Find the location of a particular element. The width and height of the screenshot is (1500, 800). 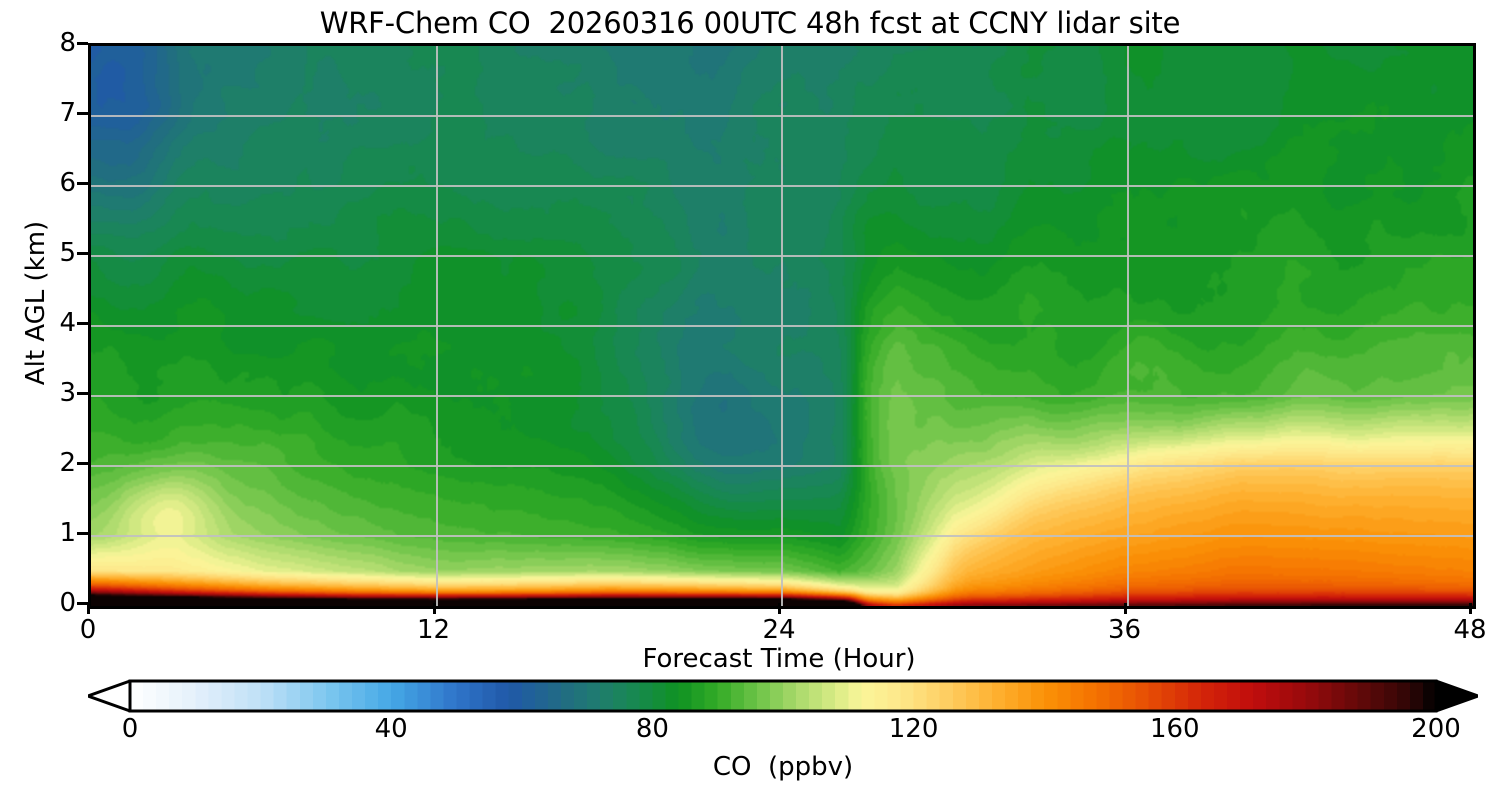

y-tick-label: 6 is located at coordinates (67, 183).